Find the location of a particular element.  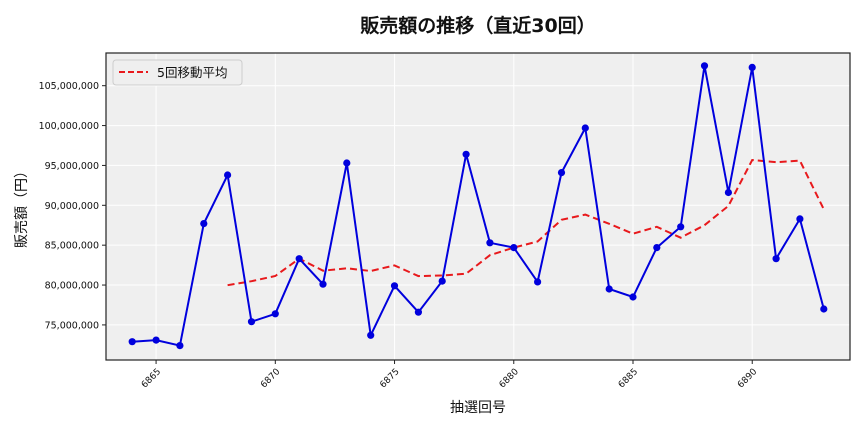

x-axis-label: 抽選回号 is located at coordinates (478, 408).